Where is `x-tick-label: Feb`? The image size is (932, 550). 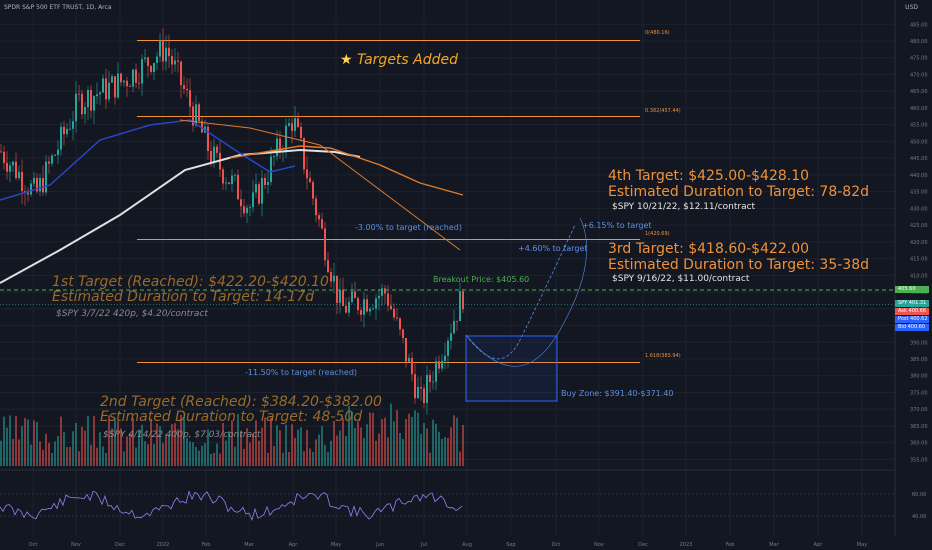
x-tick-label: Feb is located at coordinates (730, 545).